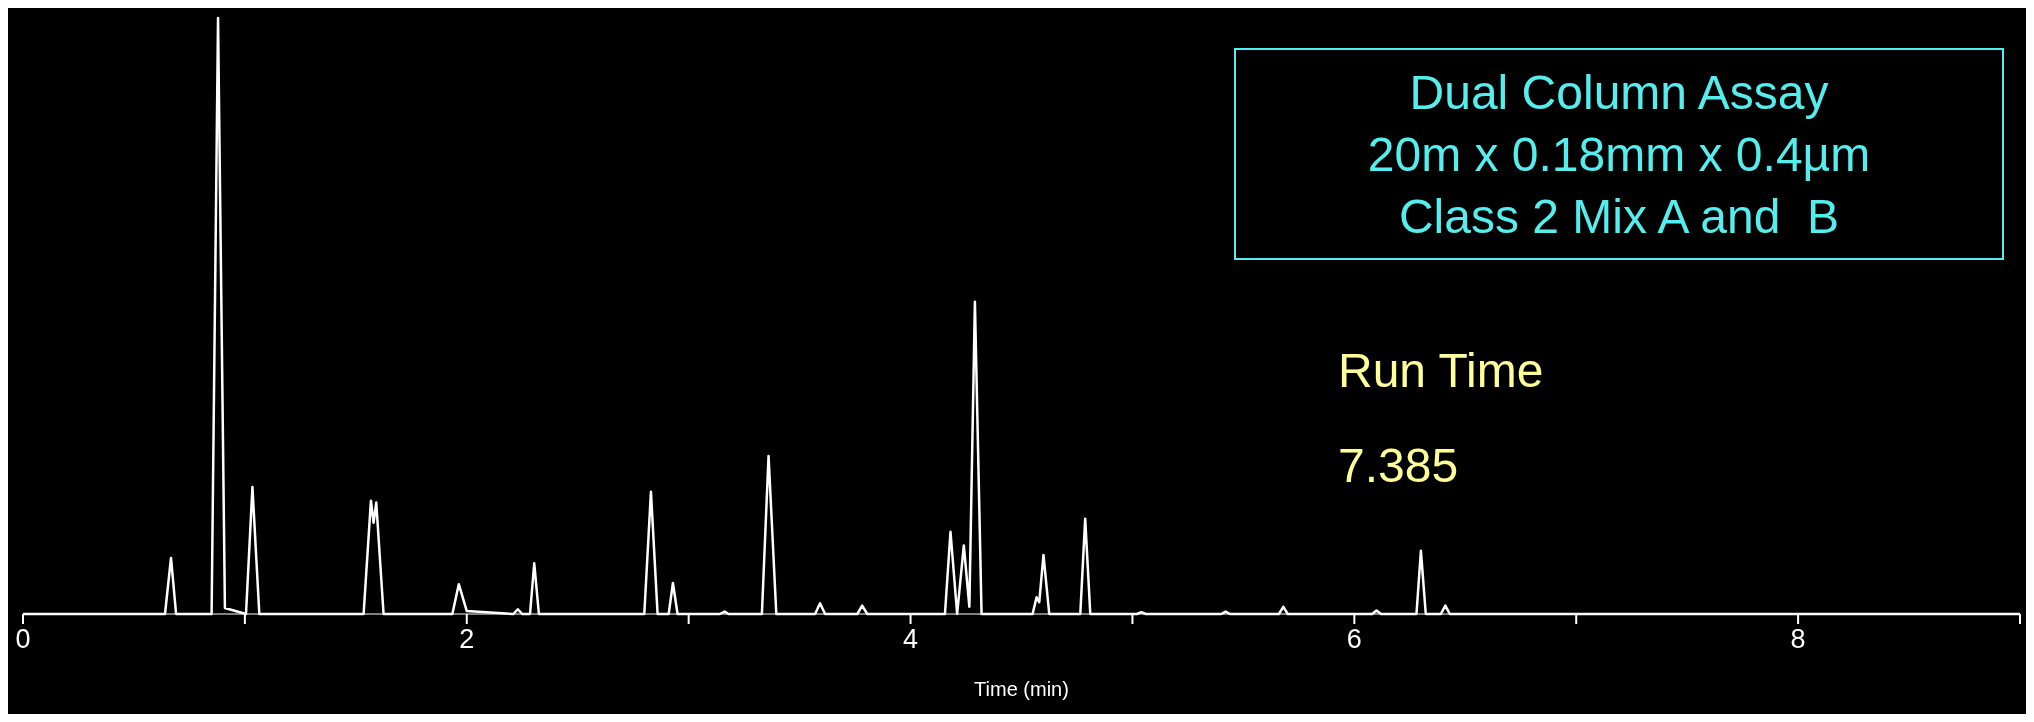 Image resolution: width=2034 pixels, height=722 pixels. I want to click on x-tick-label: 0, so click(23, 639).